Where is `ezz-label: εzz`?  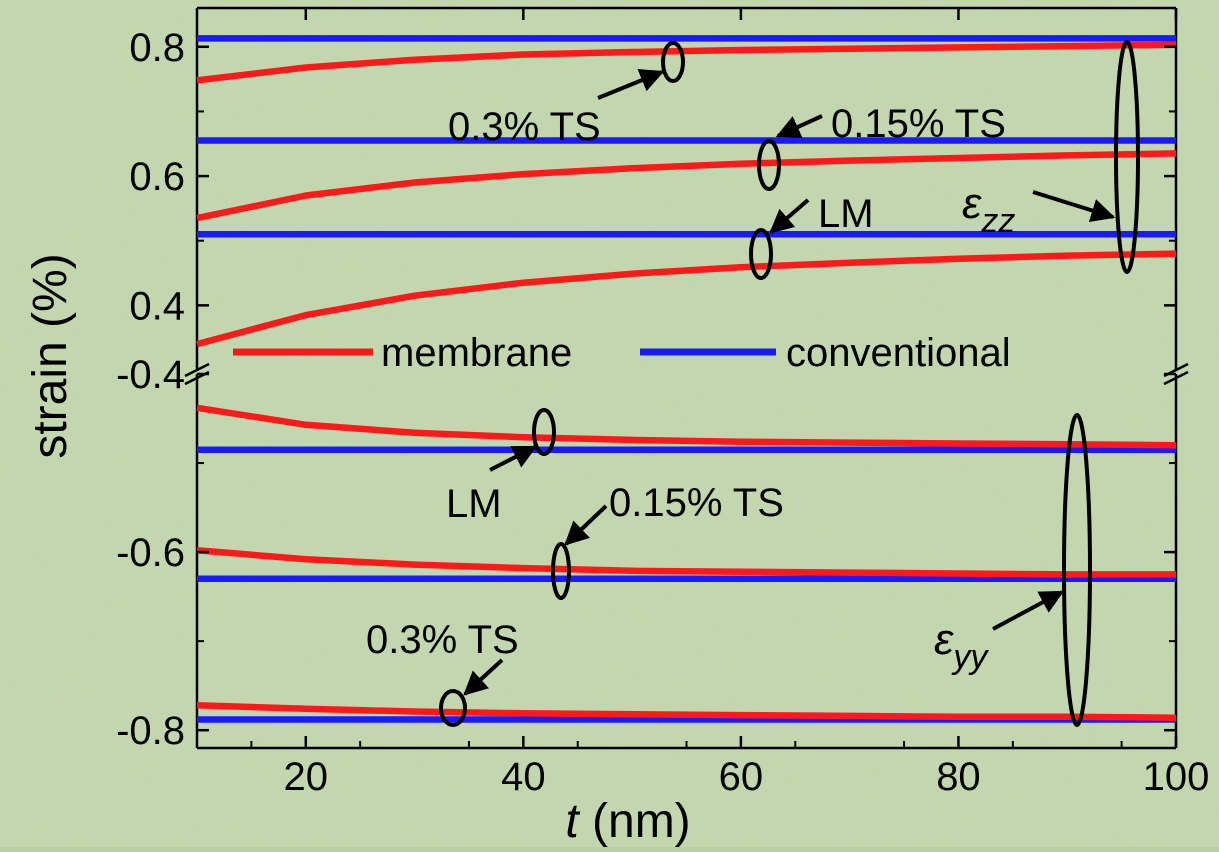
ezz-label: εzz is located at coordinates (988, 209).